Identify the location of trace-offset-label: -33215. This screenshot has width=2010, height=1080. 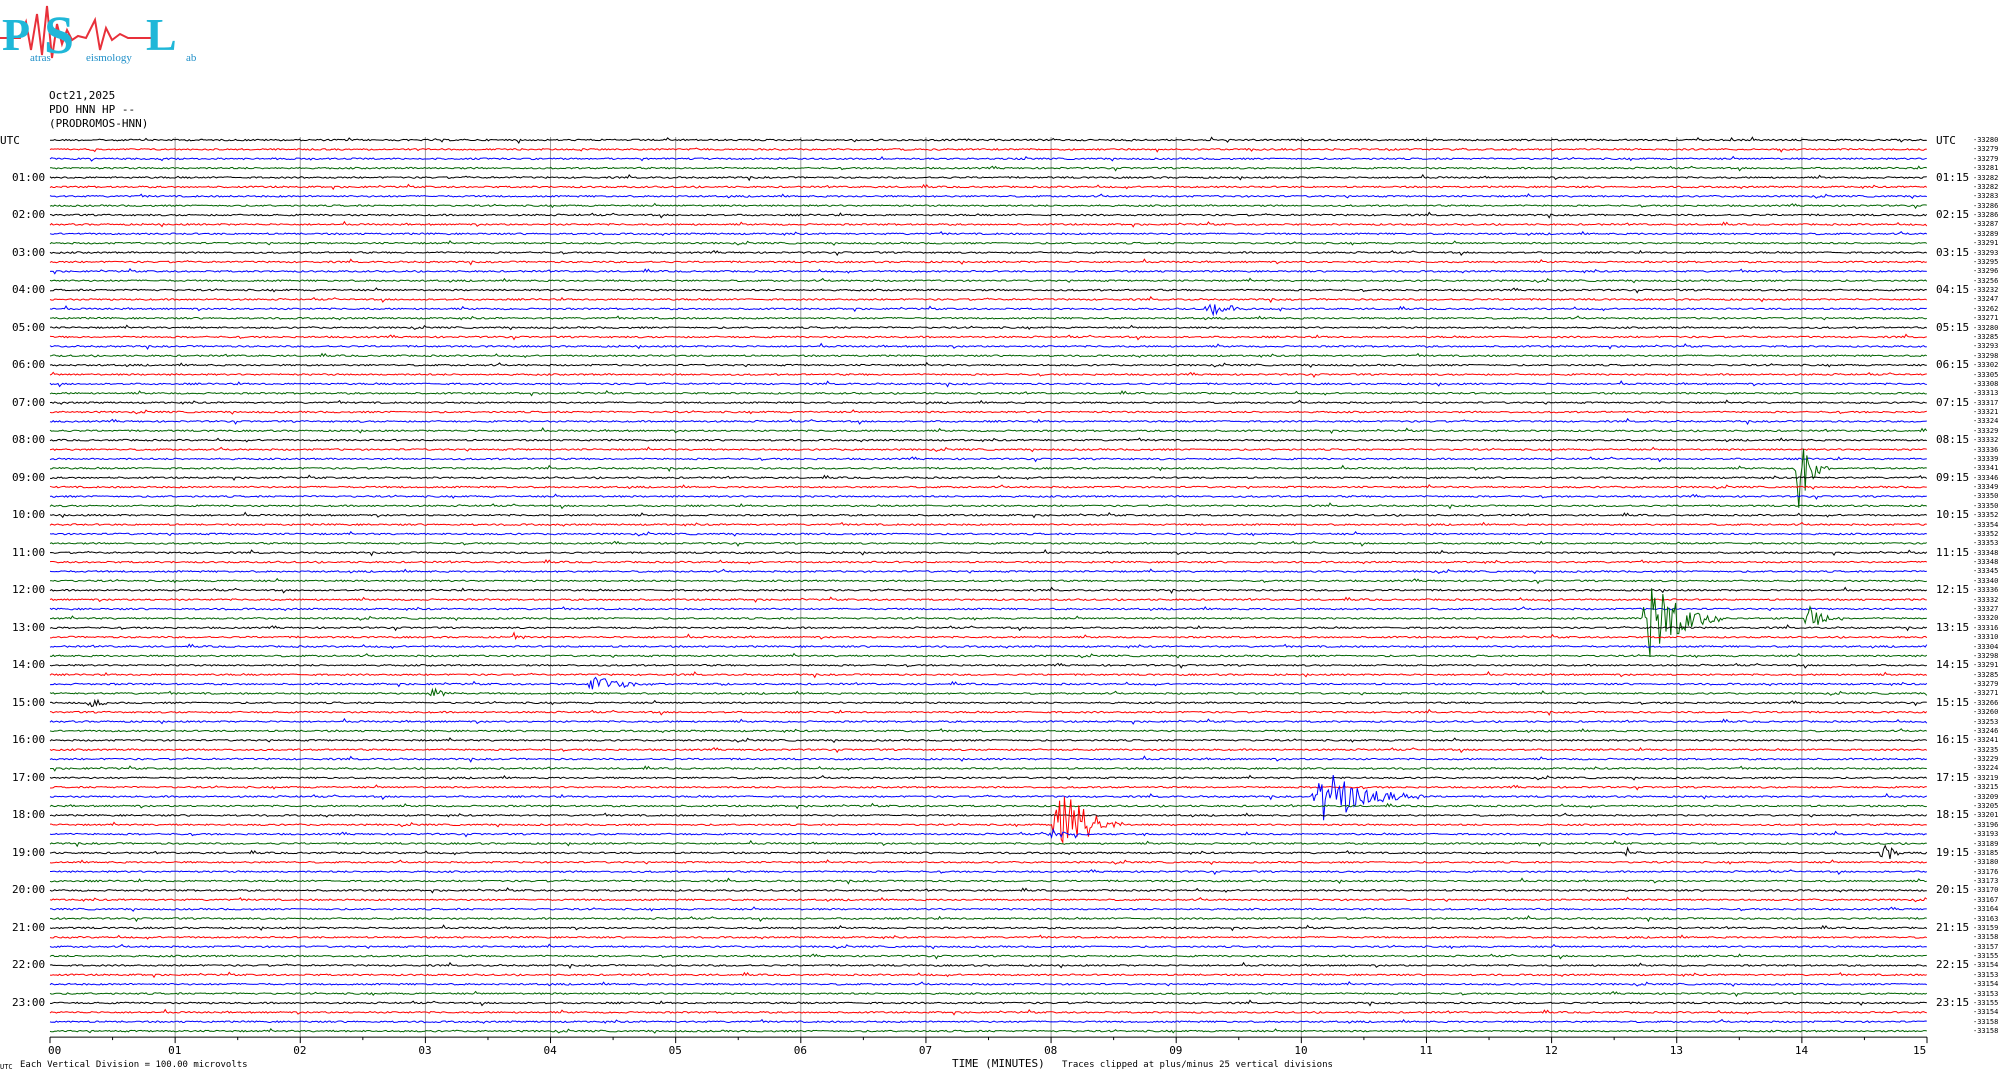
(1986, 787).